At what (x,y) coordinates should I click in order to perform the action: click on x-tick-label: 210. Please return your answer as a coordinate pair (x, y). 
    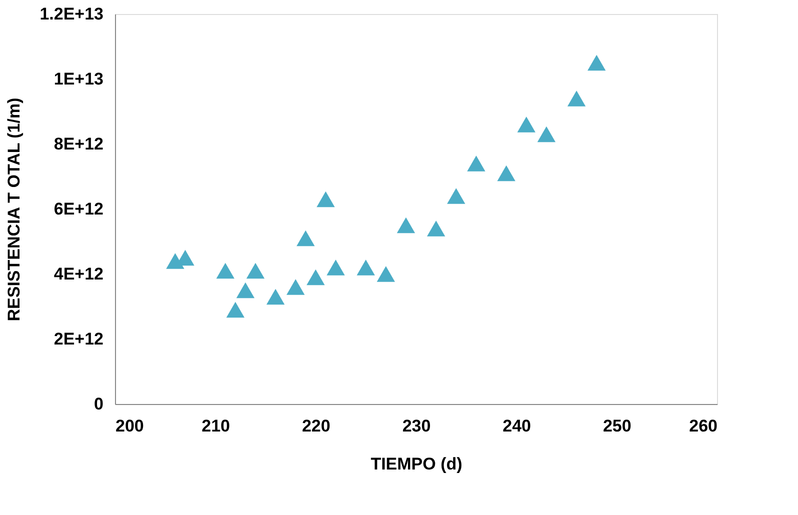
    Looking at the image, I should click on (216, 426).